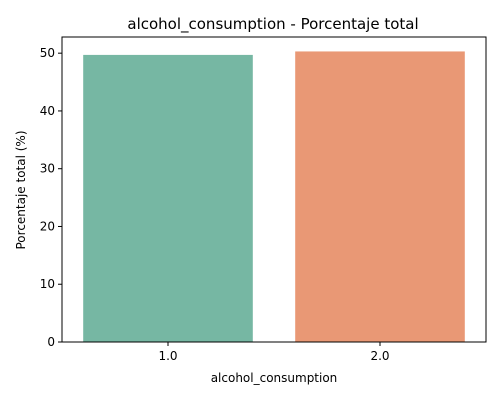 Image resolution: width=500 pixels, height=400 pixels. Describe the element at coordinates (51, 197) in the screenshot. I see `y-axis: 0 10 20 30 40 50` at that location.